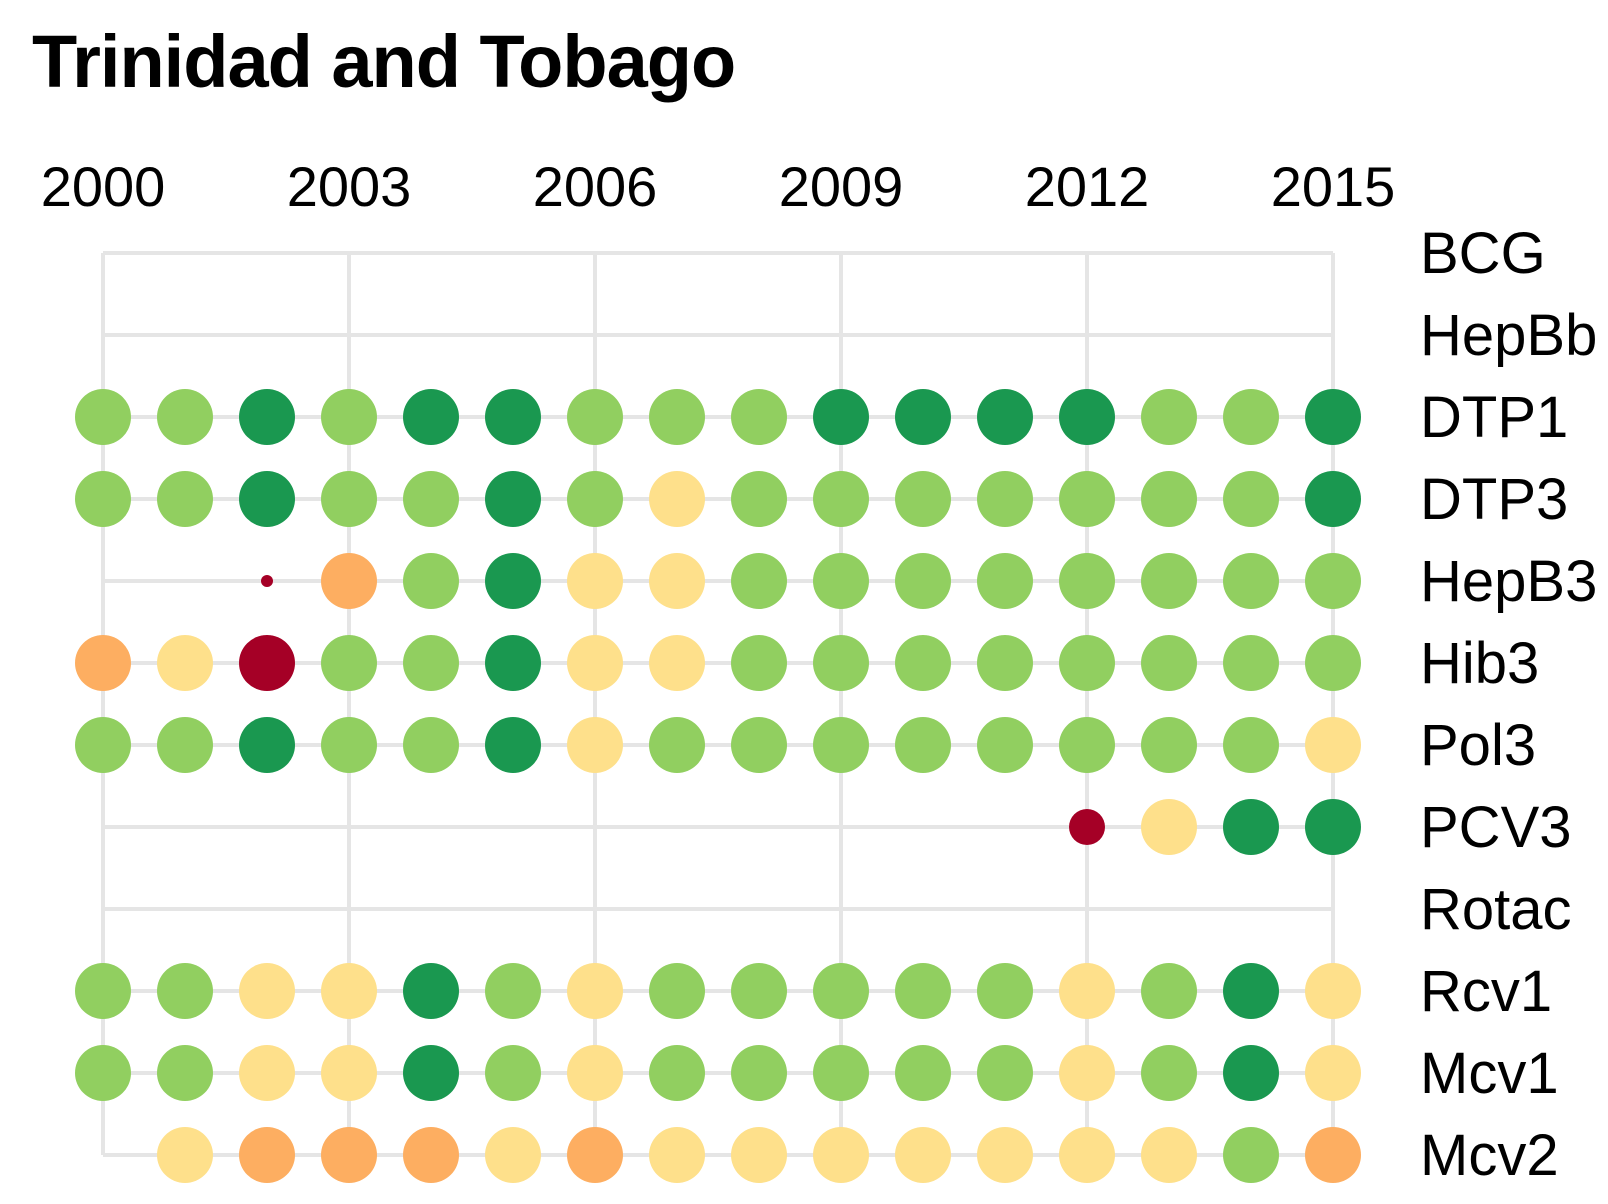 The image size is (1608, 1204). Describe the element at coordinates (841, 745) in the screenshot. I see `data-point-pol3-2009` at that location.